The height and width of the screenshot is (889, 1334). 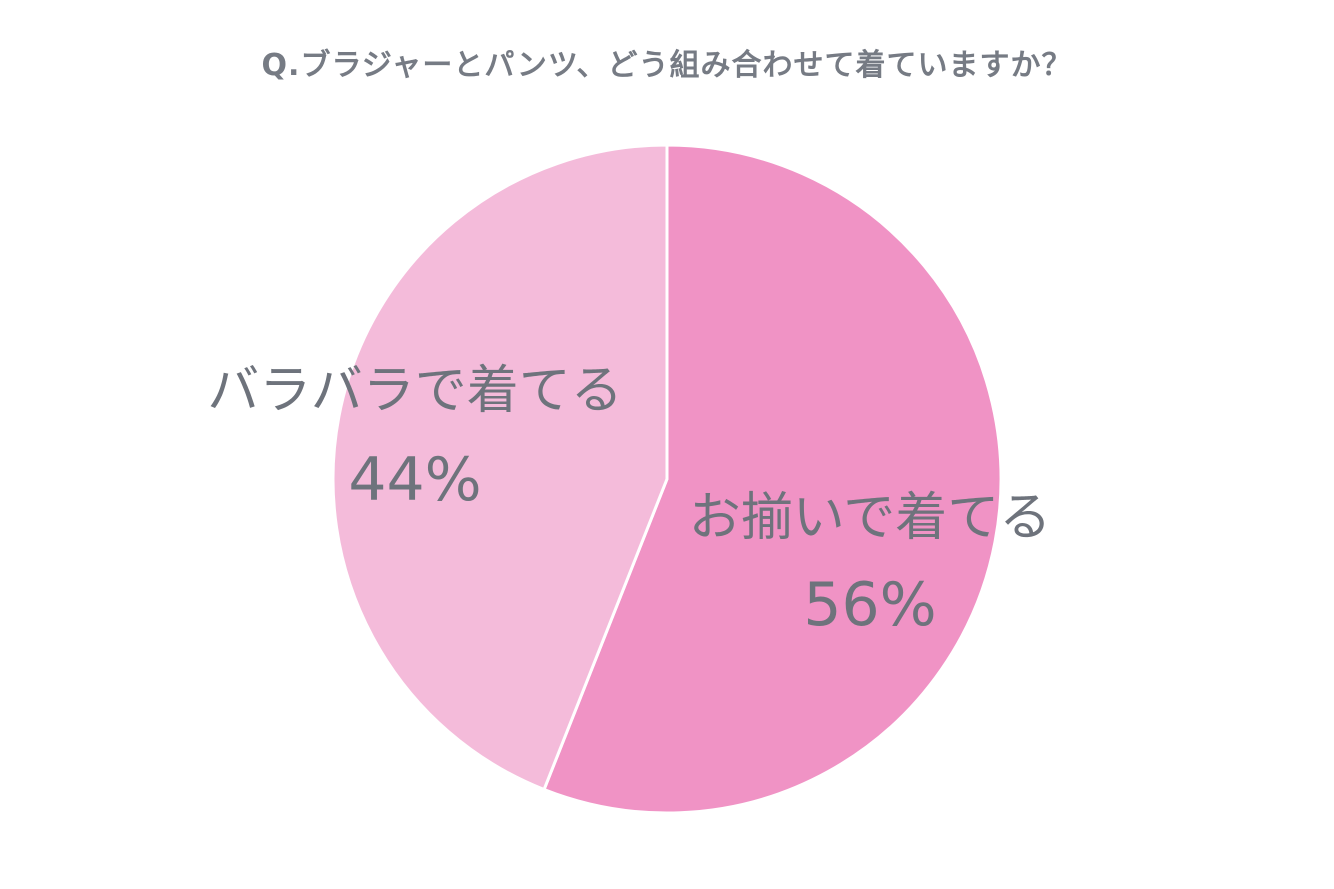 What do you see at coordinates (414, 391) in the screenshot?
I see `slice-barabara-label: バラバラで着てる` at bounding box center [414, 391].